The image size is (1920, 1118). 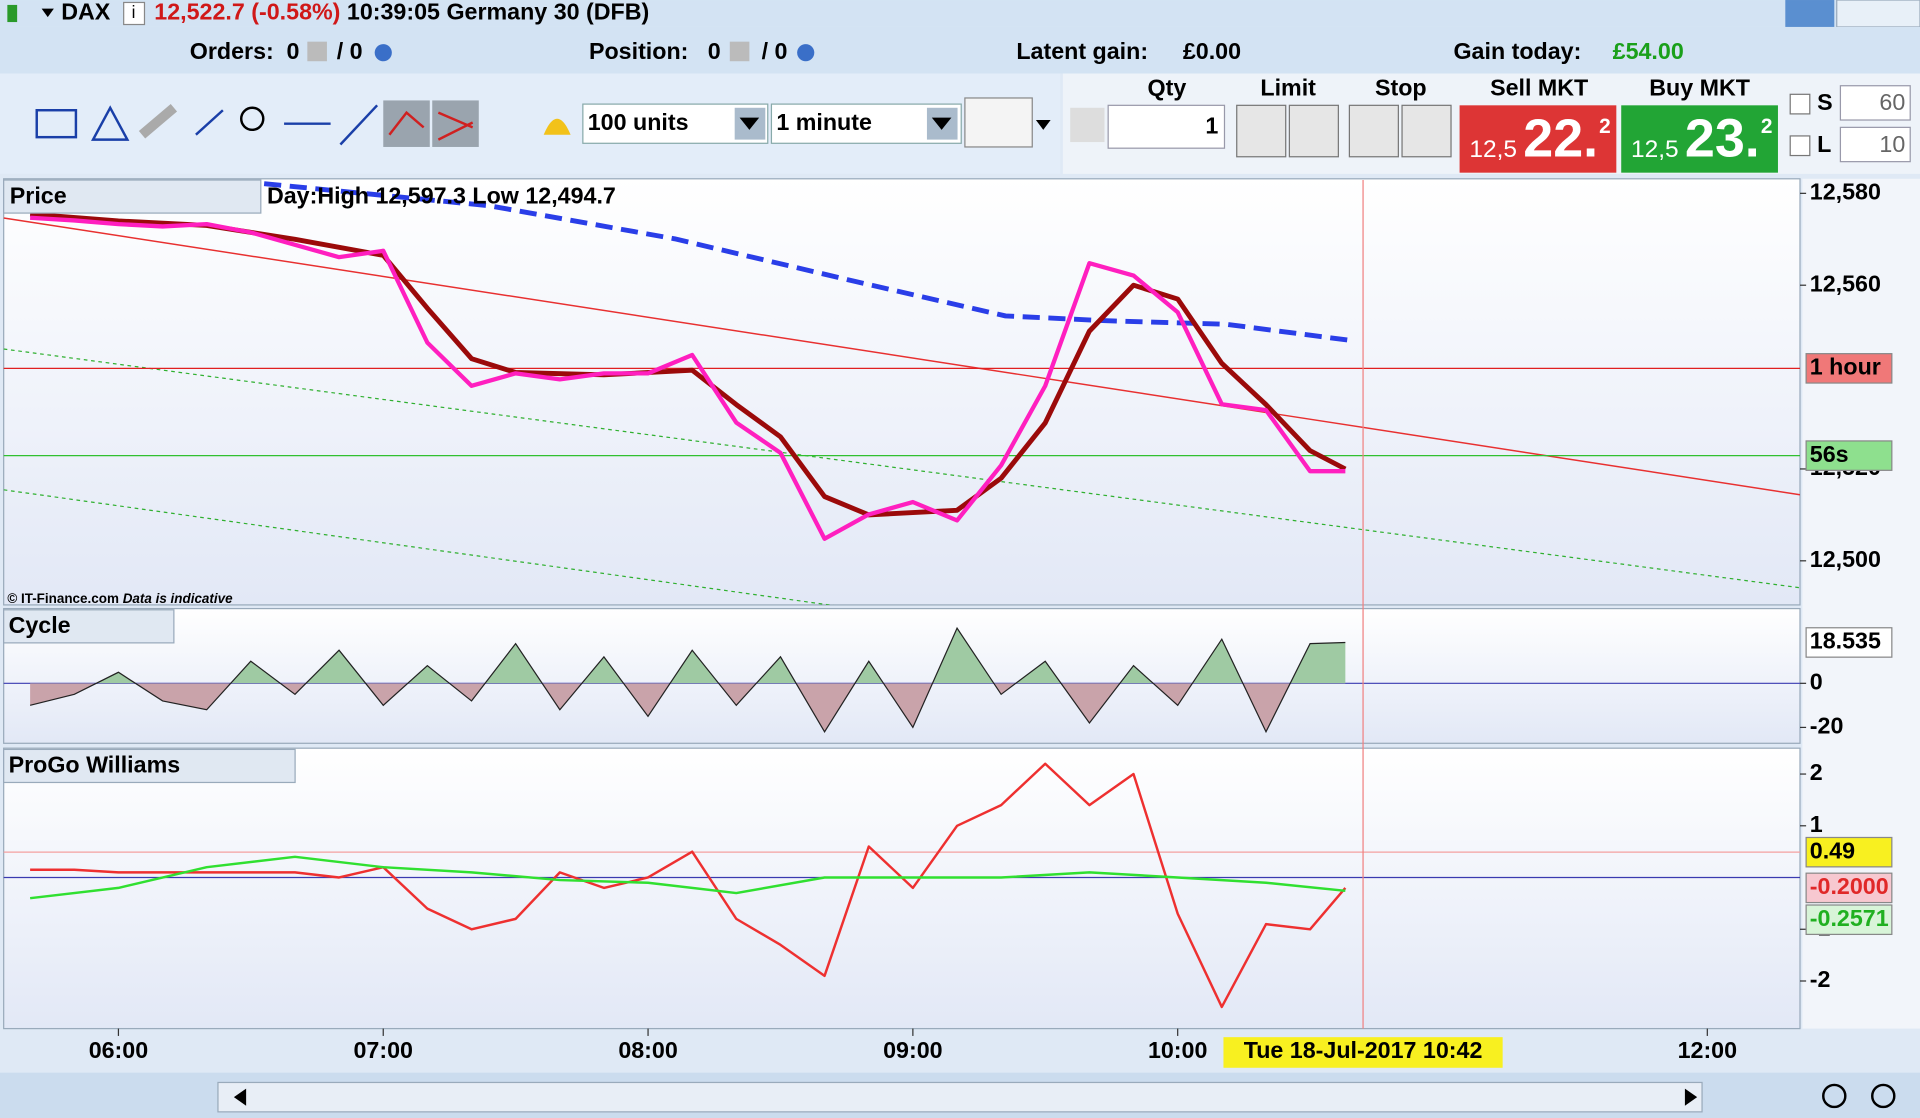 What do you see at coordinates (775, 51) in the screenshot?
I see `position-total: / 0` at bounding box center [775, 51].